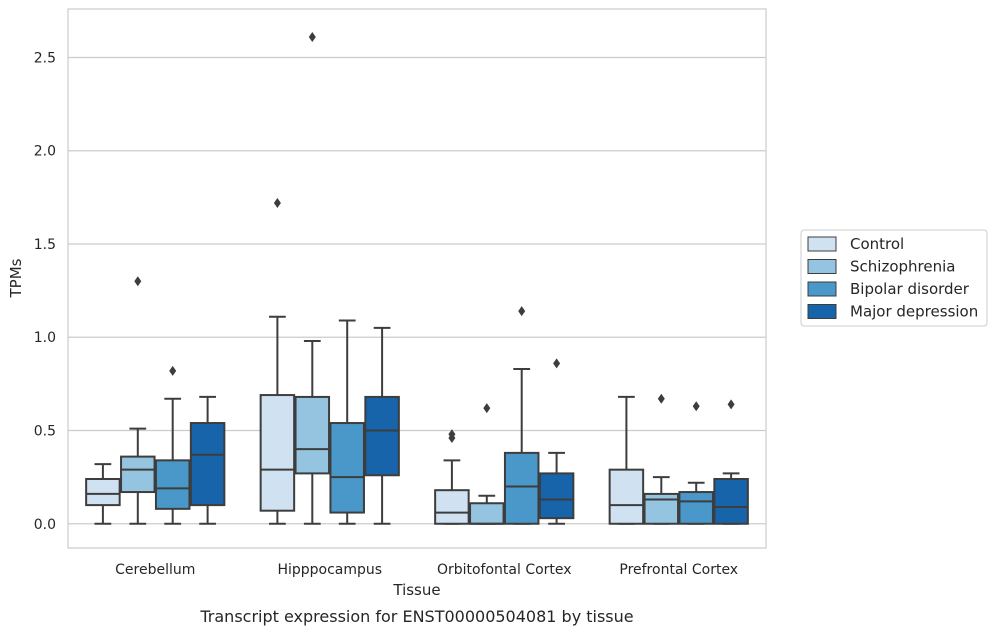 This screenshot has height=634, width=997. Describe the element at coordinates (45, 58) in the screenshot. I see `y-tick-label: 2.5` at that location.